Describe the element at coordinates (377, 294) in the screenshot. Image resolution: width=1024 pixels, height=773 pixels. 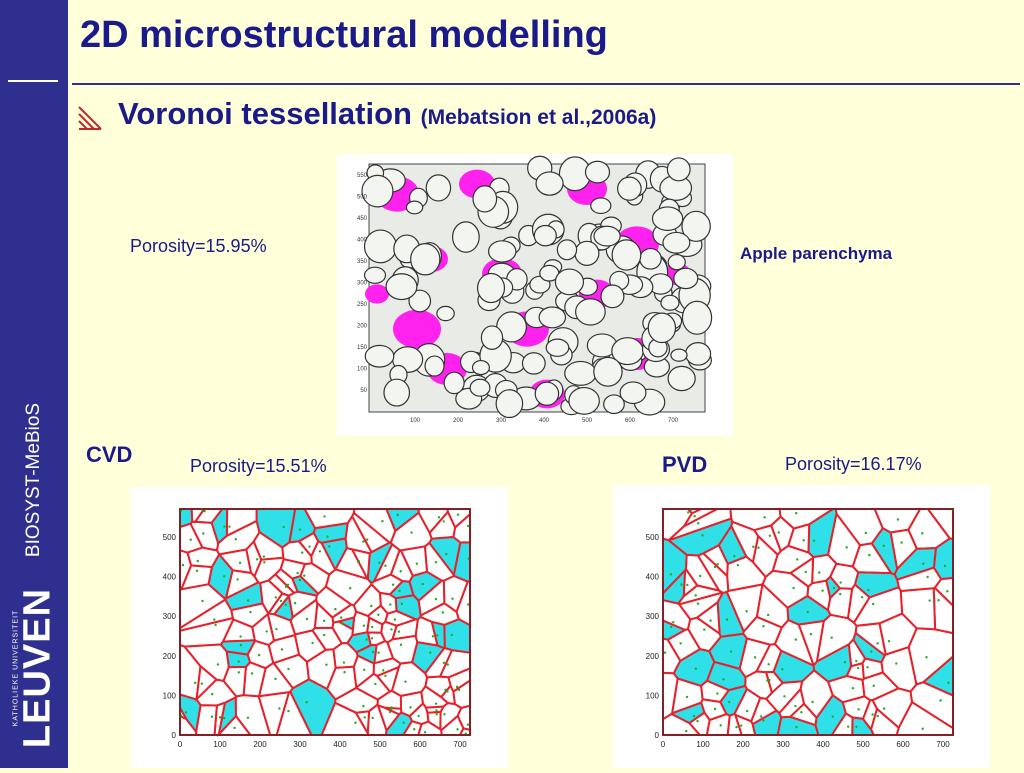
I see `apple-pore` at that location.